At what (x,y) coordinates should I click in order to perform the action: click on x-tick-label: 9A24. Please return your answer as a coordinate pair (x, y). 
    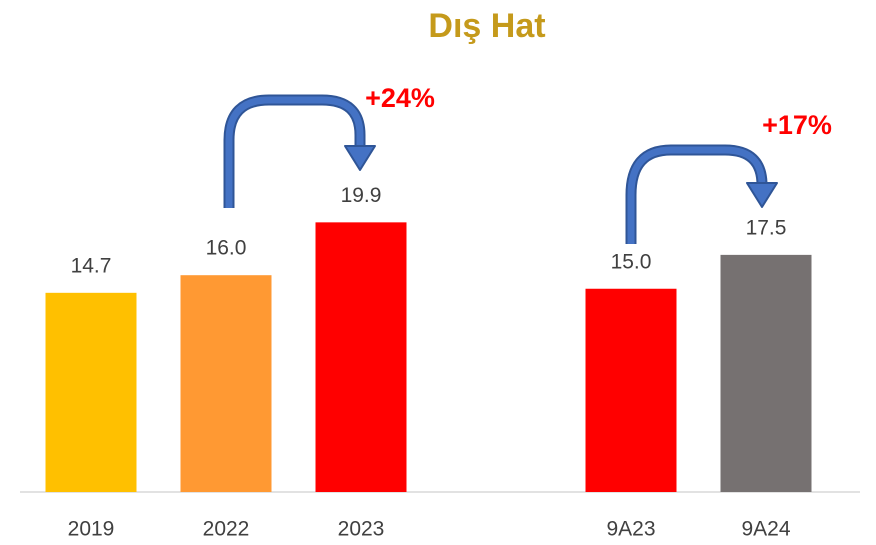
    Looking at the image, I should click on (765, 529).